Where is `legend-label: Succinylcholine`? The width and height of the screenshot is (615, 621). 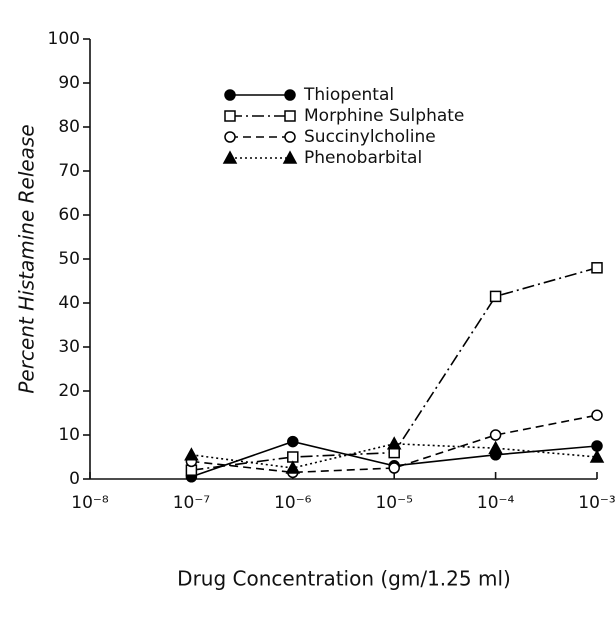
legend-label: Succinylcholine is located at coordinates (370, 137).